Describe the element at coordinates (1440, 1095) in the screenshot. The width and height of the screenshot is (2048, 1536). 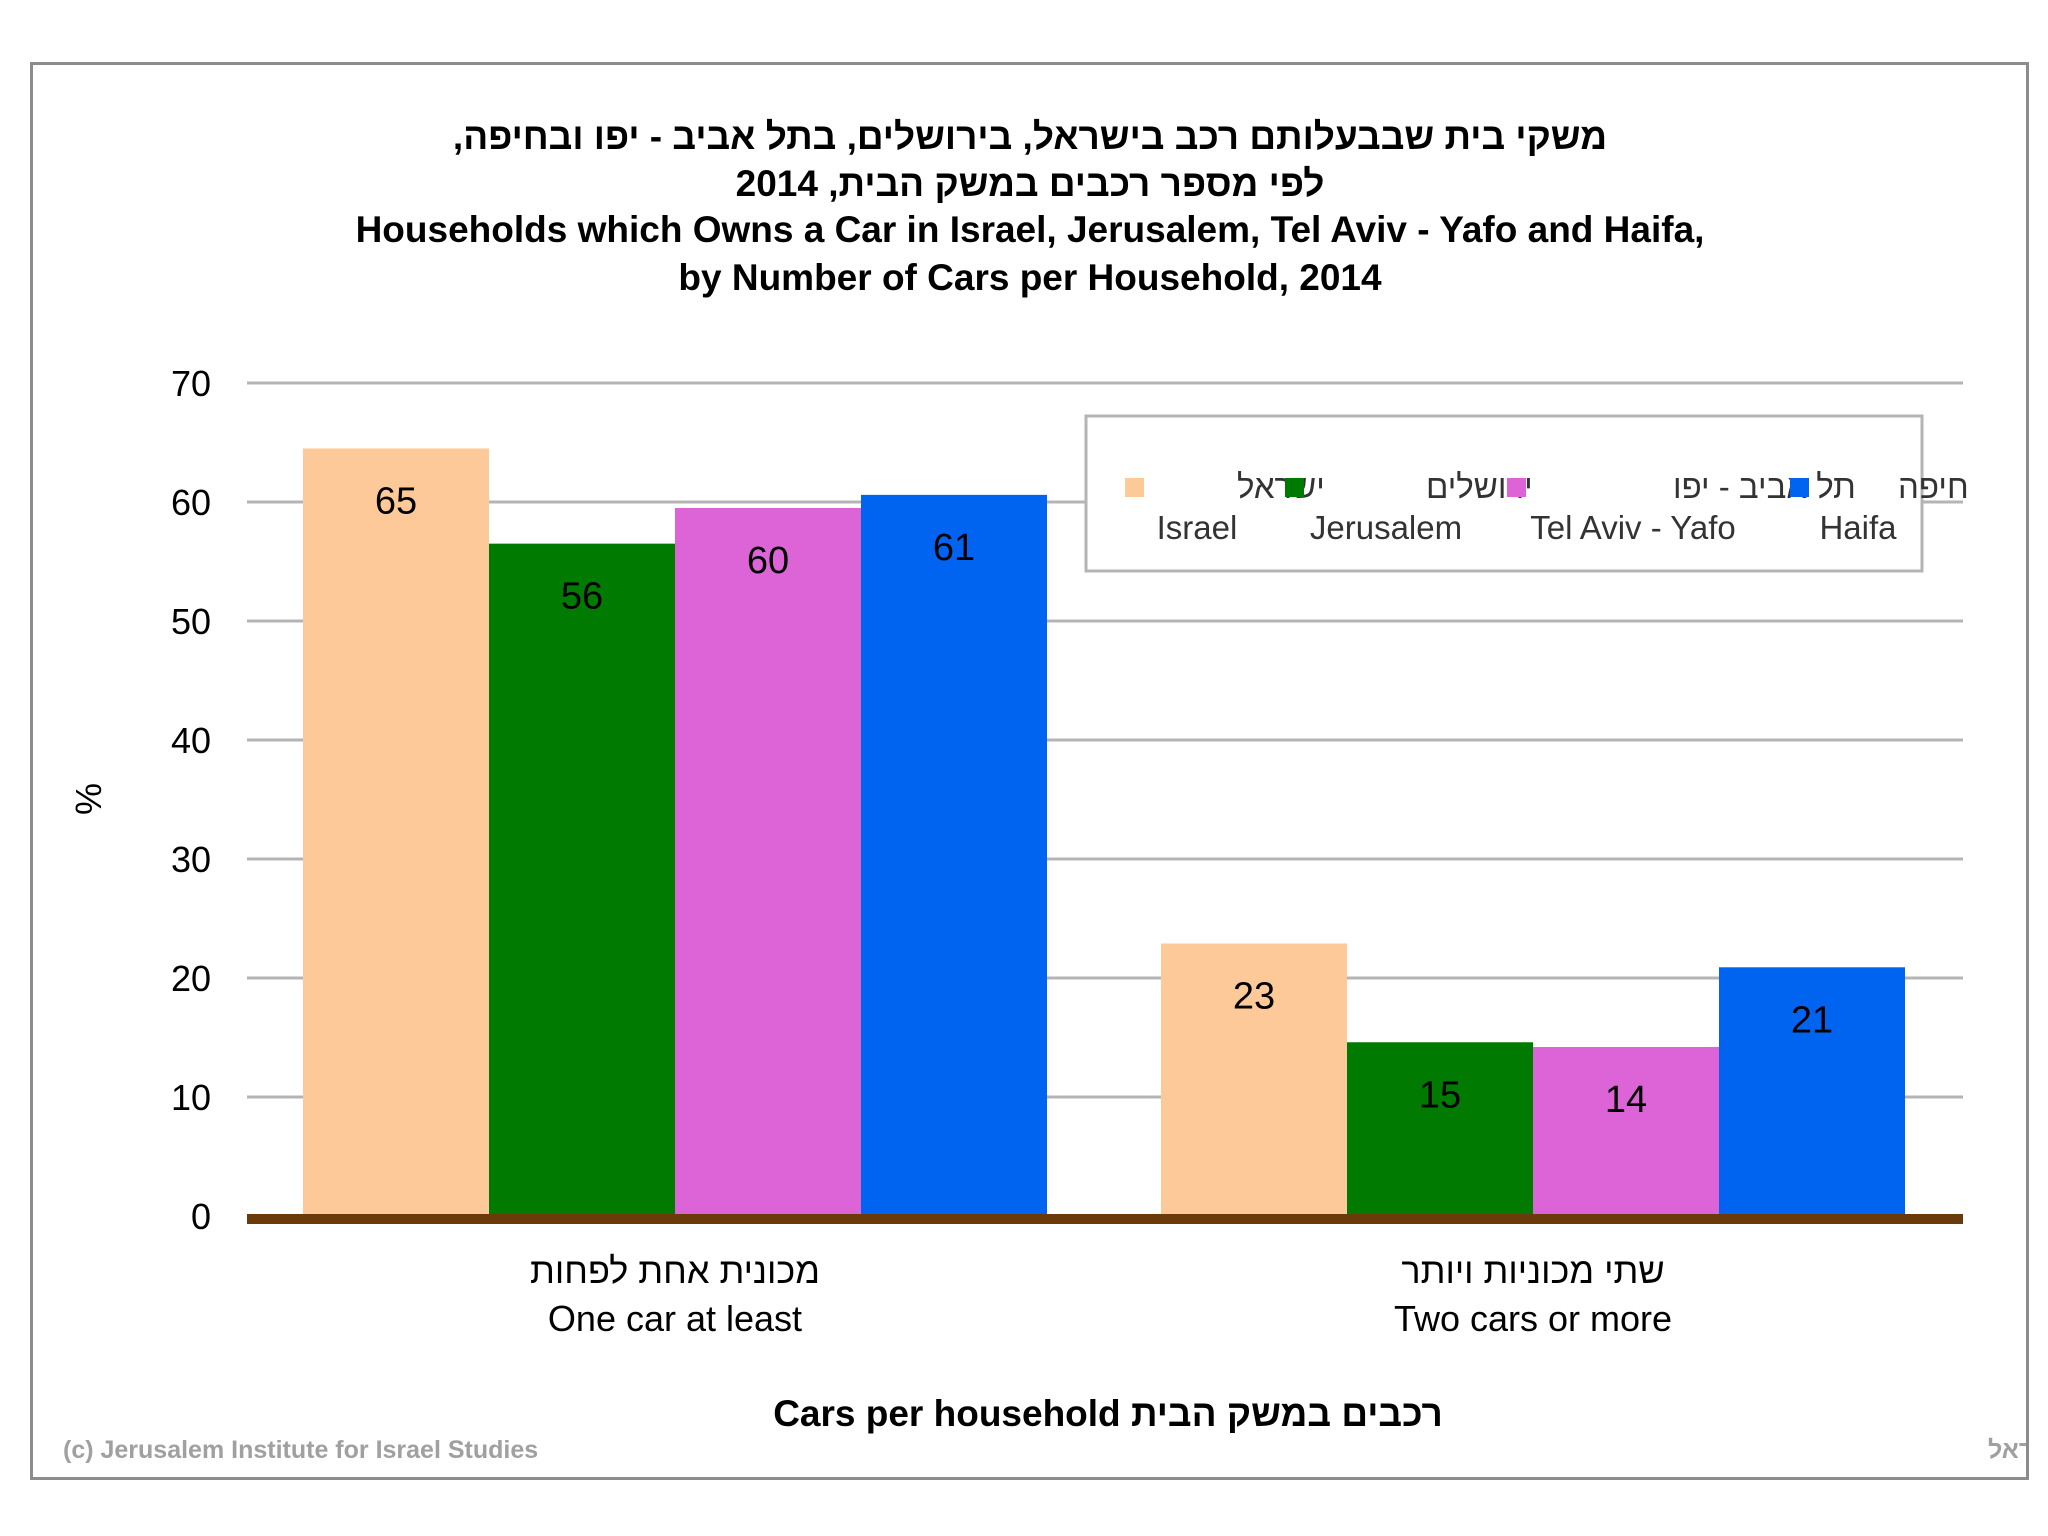
I see `bar-value-label: 15` at that location.